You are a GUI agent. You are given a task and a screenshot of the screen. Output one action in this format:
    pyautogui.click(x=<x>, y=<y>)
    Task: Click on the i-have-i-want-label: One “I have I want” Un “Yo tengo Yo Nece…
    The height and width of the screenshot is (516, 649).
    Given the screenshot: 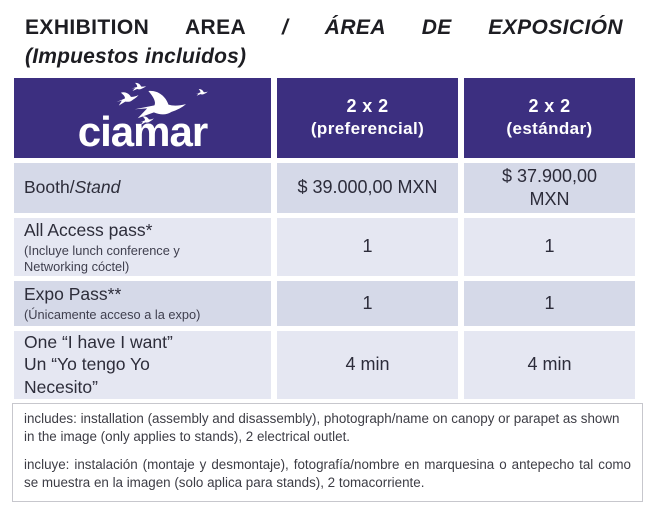 What is the action you would take?
    pyautogui.click(x=98, y=364)
    